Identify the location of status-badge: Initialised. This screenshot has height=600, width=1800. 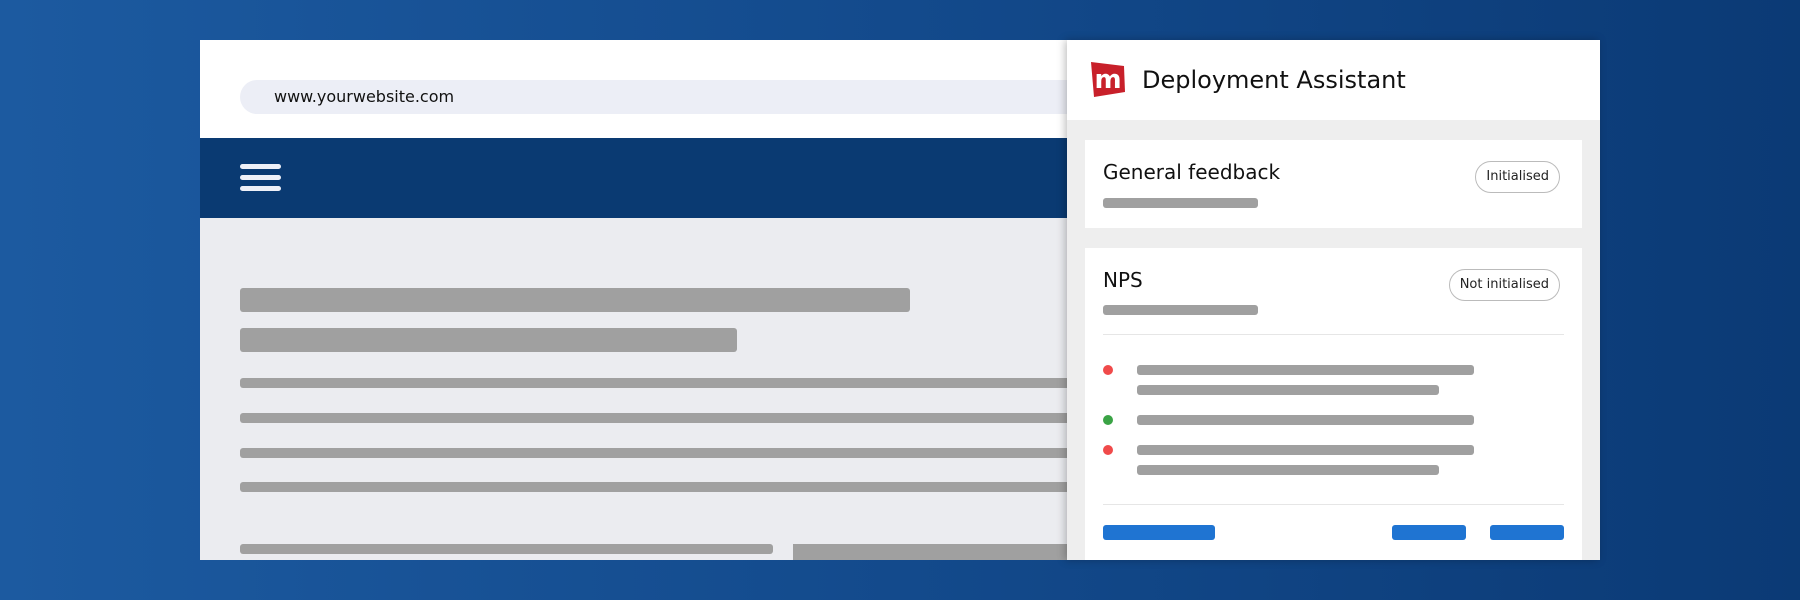
(1517, 177).